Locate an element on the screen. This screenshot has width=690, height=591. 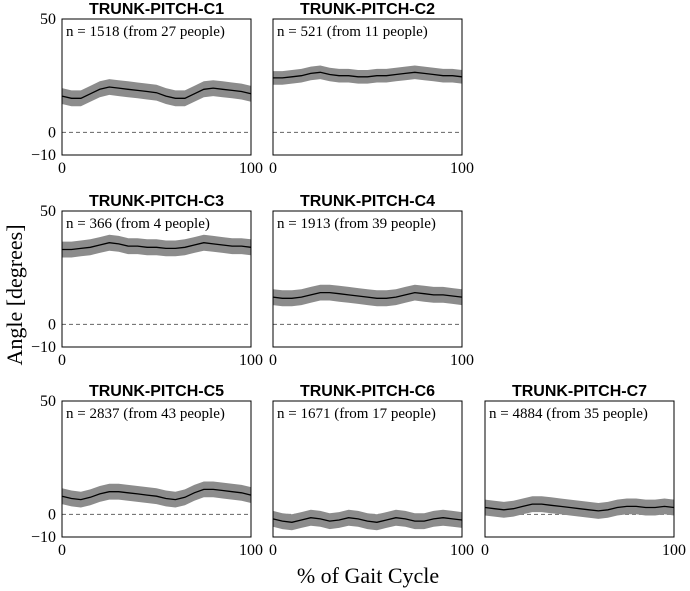
panel-title: TRUNK-PITCH-C1 is located at coordinates (156, 9).